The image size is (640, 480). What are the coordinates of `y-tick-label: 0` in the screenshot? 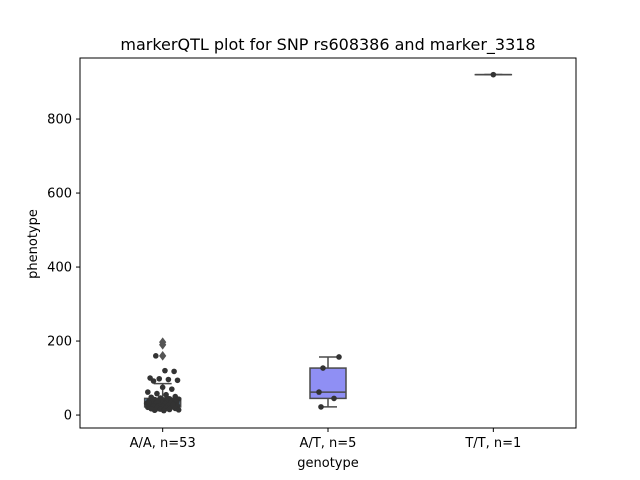 It's located at (68, 416).